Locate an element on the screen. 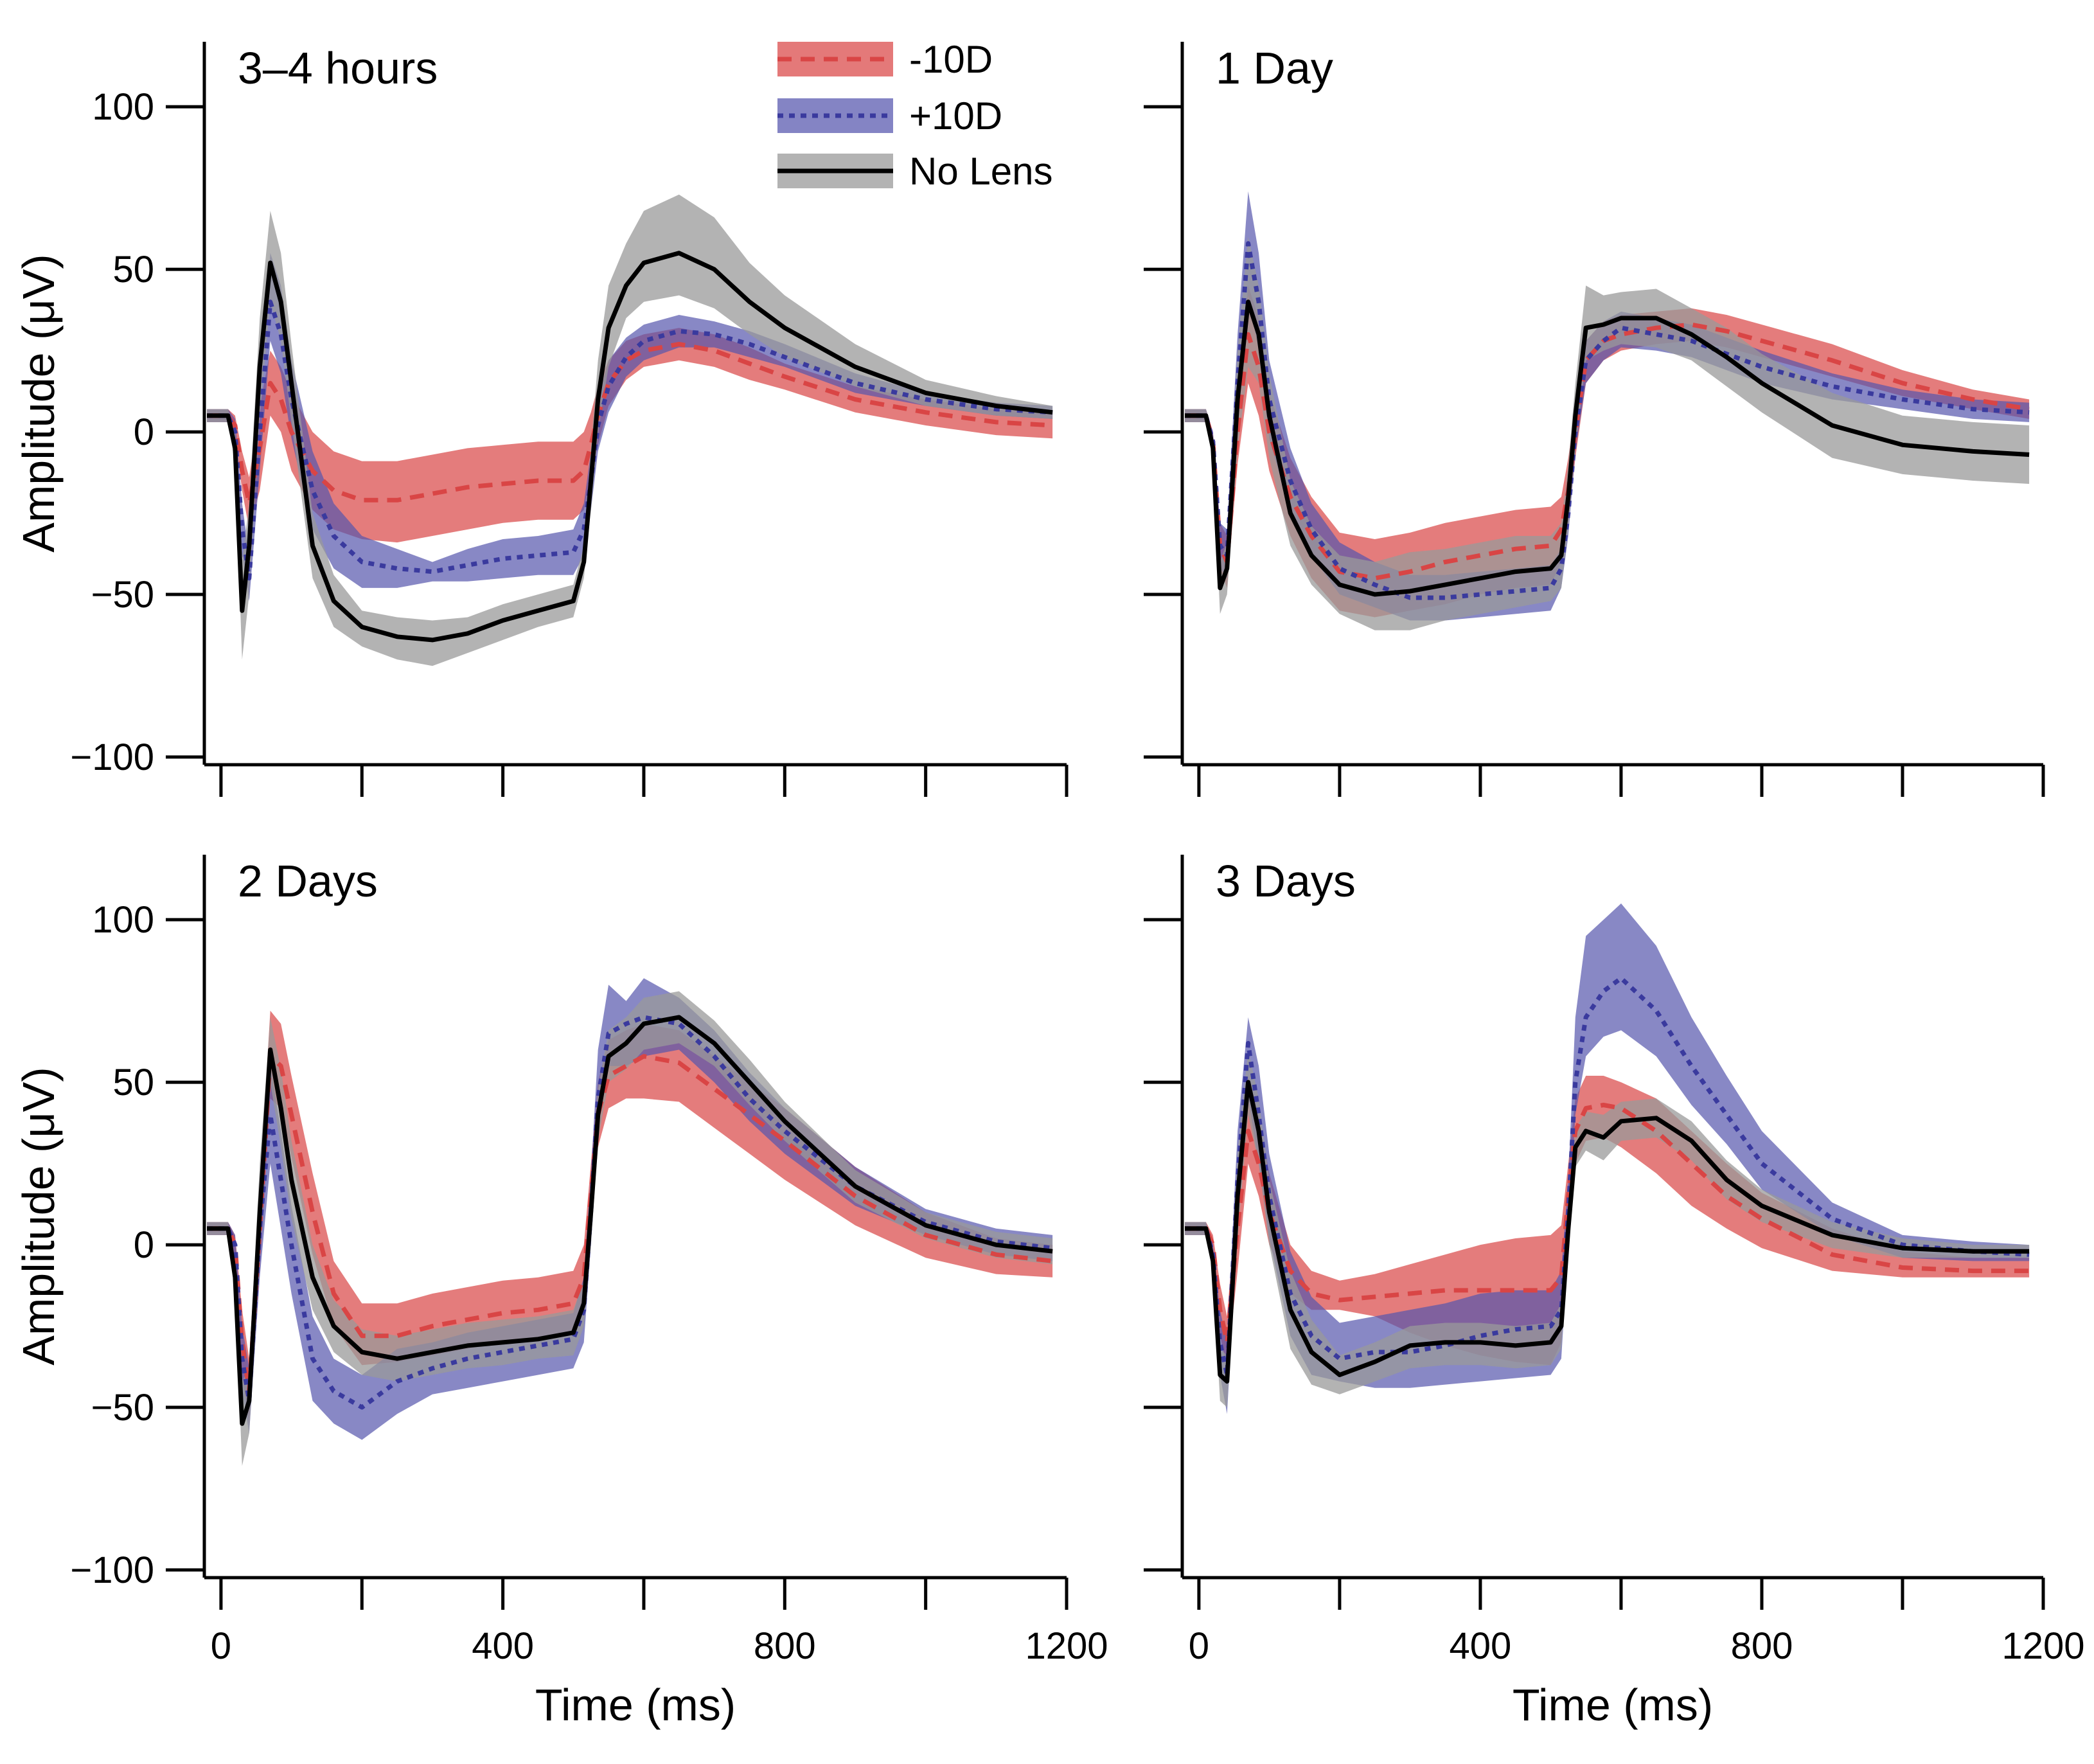  legend: -10D +10D No Lens is located at coordinates (915, 115).